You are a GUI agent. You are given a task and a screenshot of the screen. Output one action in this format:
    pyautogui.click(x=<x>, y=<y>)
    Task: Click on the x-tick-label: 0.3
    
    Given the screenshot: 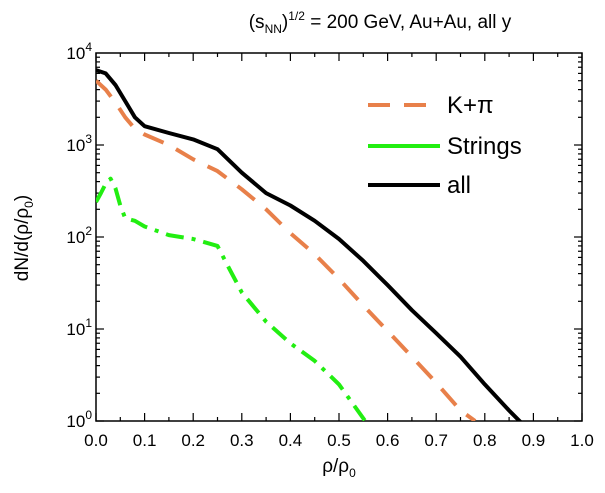 What is the action you would take?
    pyautogui.click(x=242, y=440)
    